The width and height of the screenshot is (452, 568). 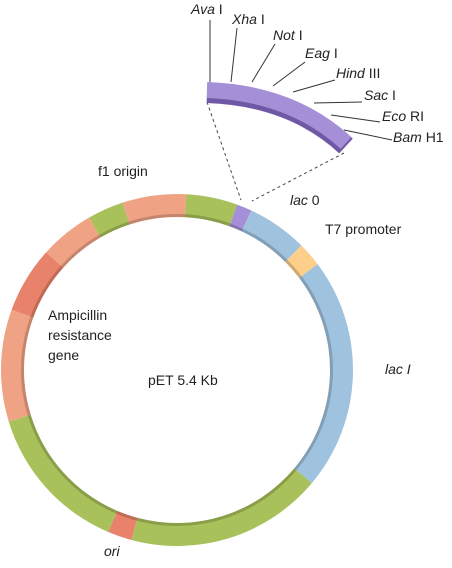 What do you see at coordinates (77, 315) in the screenshot?
I see `region-label: Ampicillin` at bounding box center [77, 315].